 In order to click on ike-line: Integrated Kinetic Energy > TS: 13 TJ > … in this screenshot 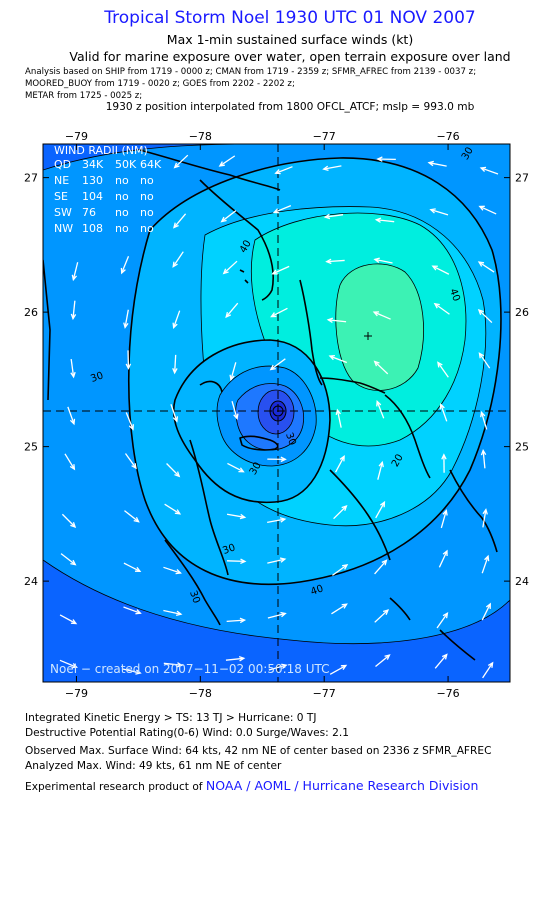, I will do `click(171, 718)`.